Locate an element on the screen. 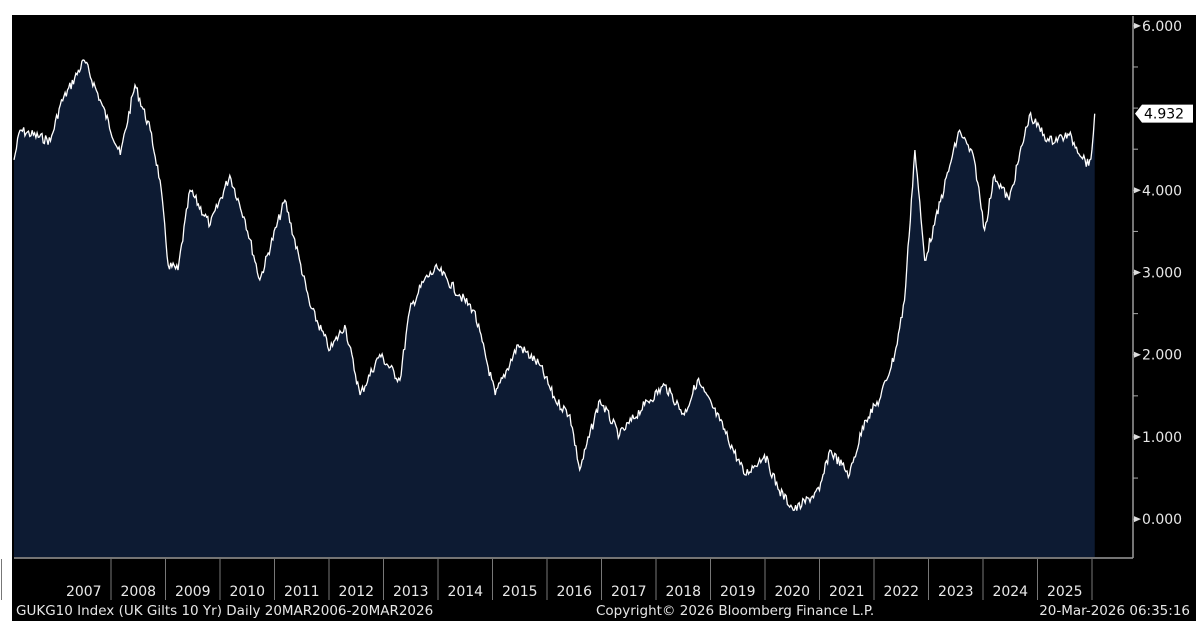  x-tick-label: 2016 is located at coordinates (574, 592).